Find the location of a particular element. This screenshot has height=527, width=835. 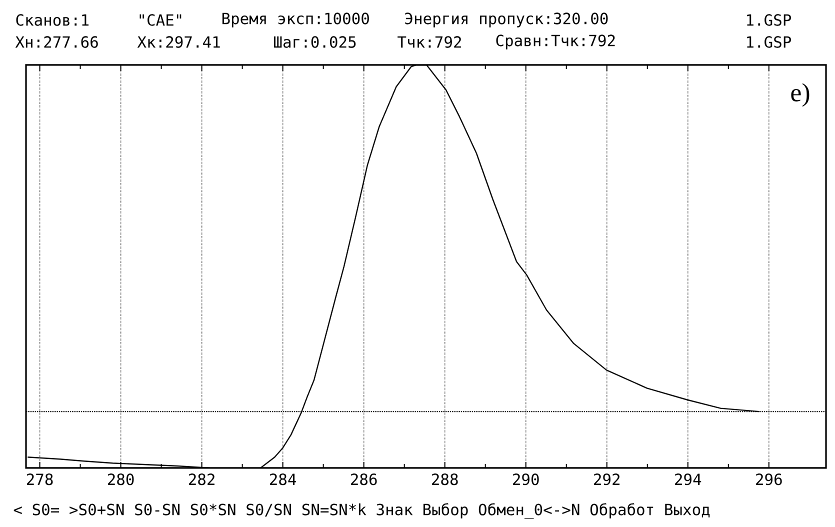

x-tick-label: 296 is located at coordinates (769, 480).